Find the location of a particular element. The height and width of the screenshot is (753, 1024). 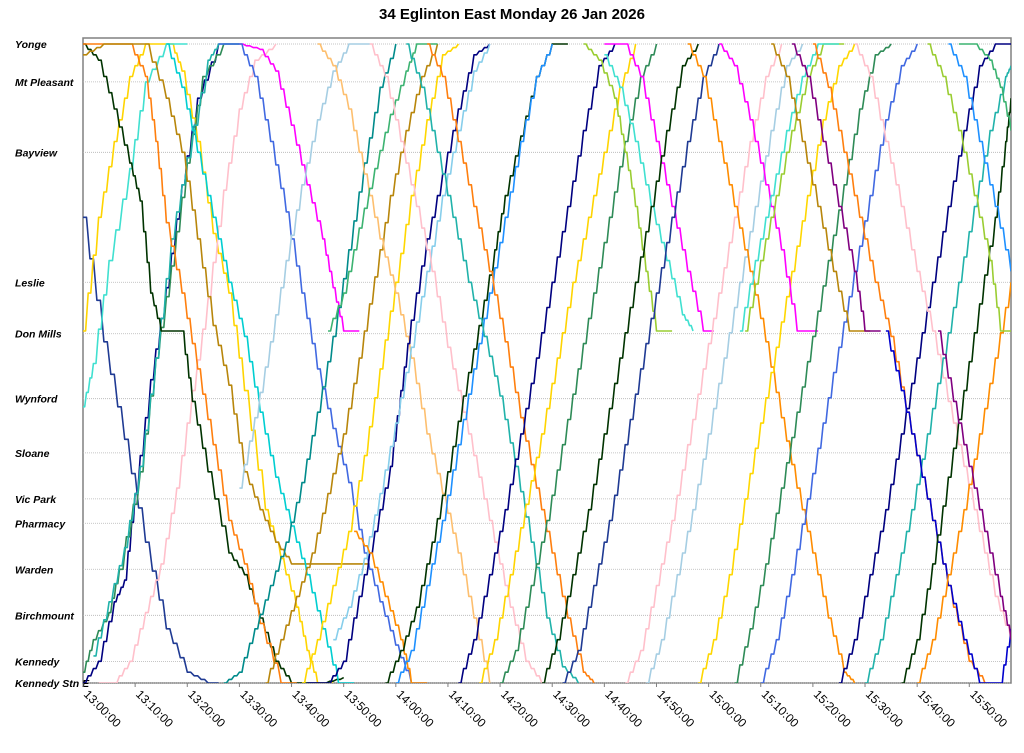

x-tick-label: 14:50:00 is located at coordinates (675, 708).